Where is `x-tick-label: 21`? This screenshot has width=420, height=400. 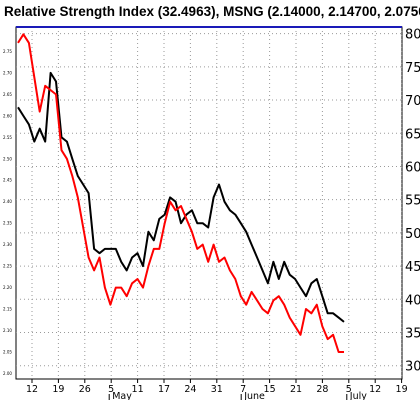 x-tick-label: 21 is located at coordinates (296, 389).